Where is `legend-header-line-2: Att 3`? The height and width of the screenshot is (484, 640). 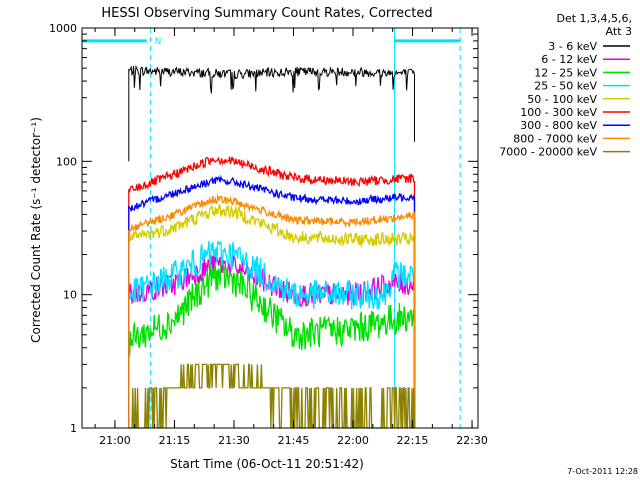
legend-header-line-2: Att 3 is located at coordinates (619, 31).